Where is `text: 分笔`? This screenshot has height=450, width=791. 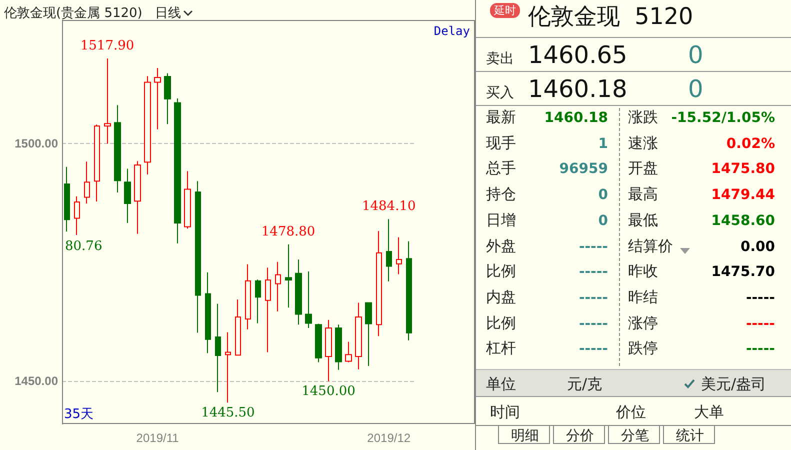 text: 分笔 is located at coordinates (635, 436).